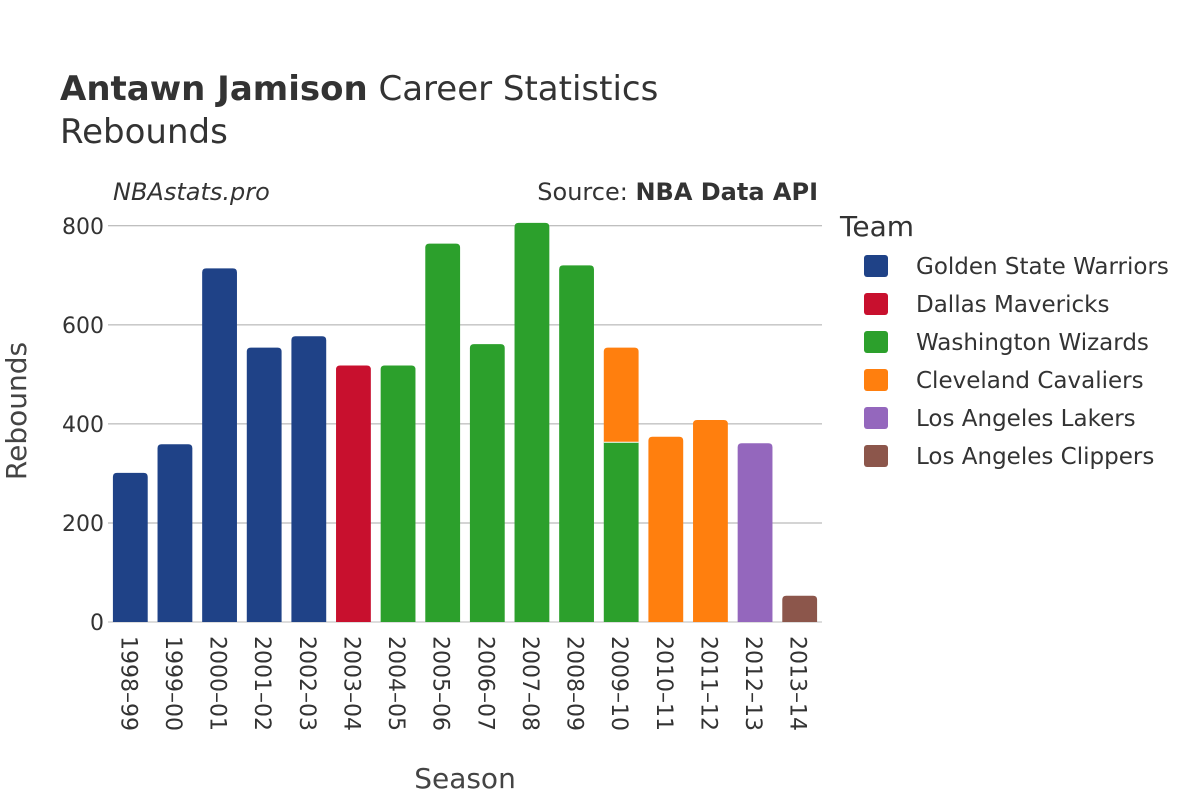  I want to click on bar-2011–12-cleveland-cavaliers, so click(710, 520).